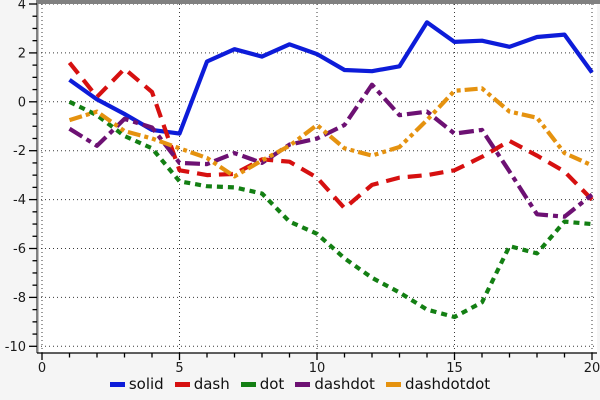 The height and width of the screenshot is (400, 600). I want to click on y-tick-label: 0, so click(22, 102).